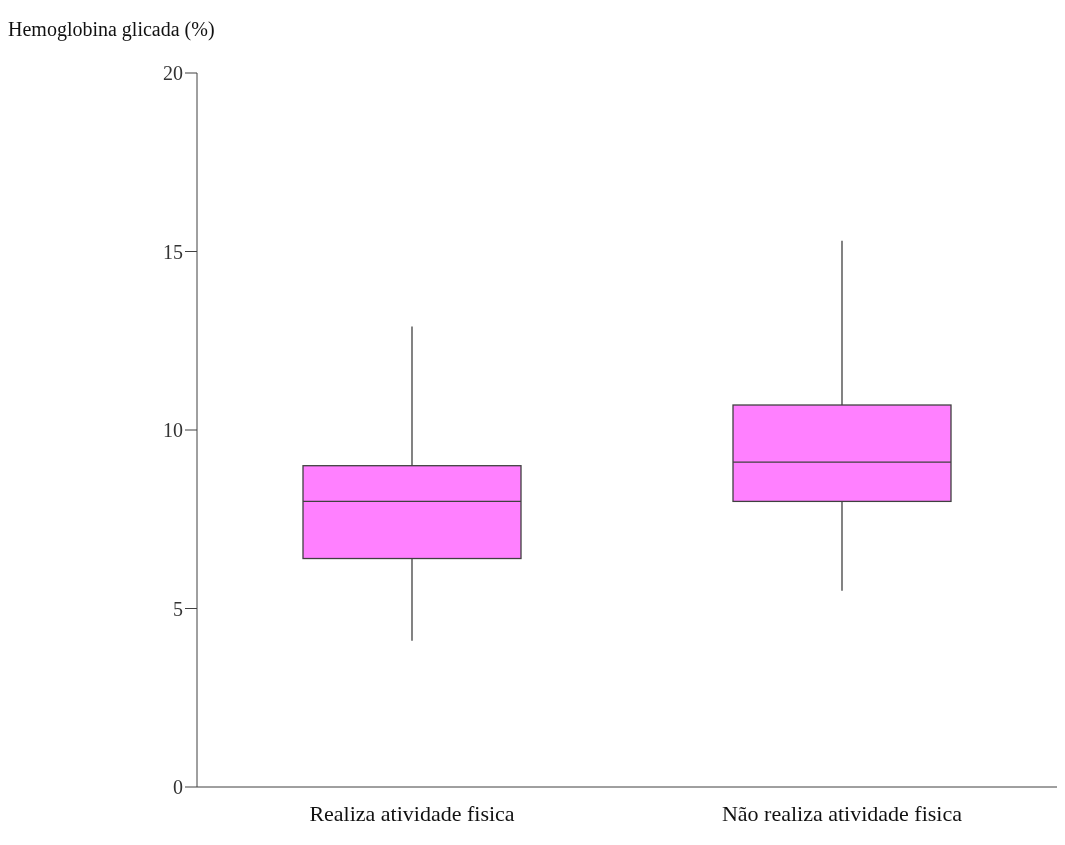  Describe the element at coordinates (842, 813) in the screenshot. I see `x-tick-label: Não realiza atividade fisica` at that location.